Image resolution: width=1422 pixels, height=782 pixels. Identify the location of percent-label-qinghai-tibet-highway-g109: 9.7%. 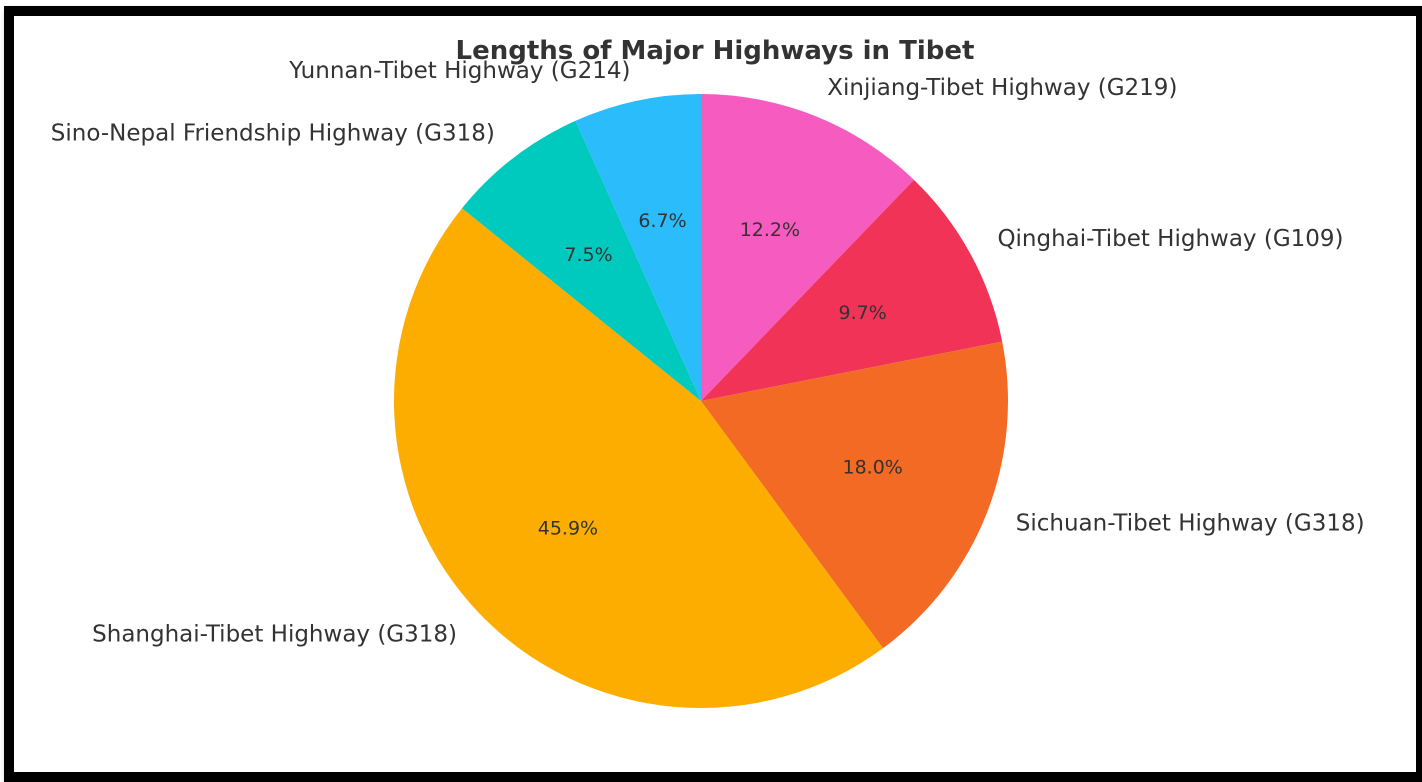
(863, 313).